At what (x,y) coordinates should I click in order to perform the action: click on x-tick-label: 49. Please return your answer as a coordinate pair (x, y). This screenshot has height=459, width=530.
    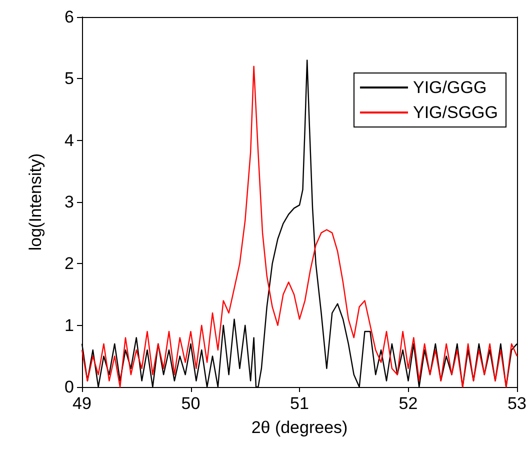
    Looking at the image, I should click on (82, 403).